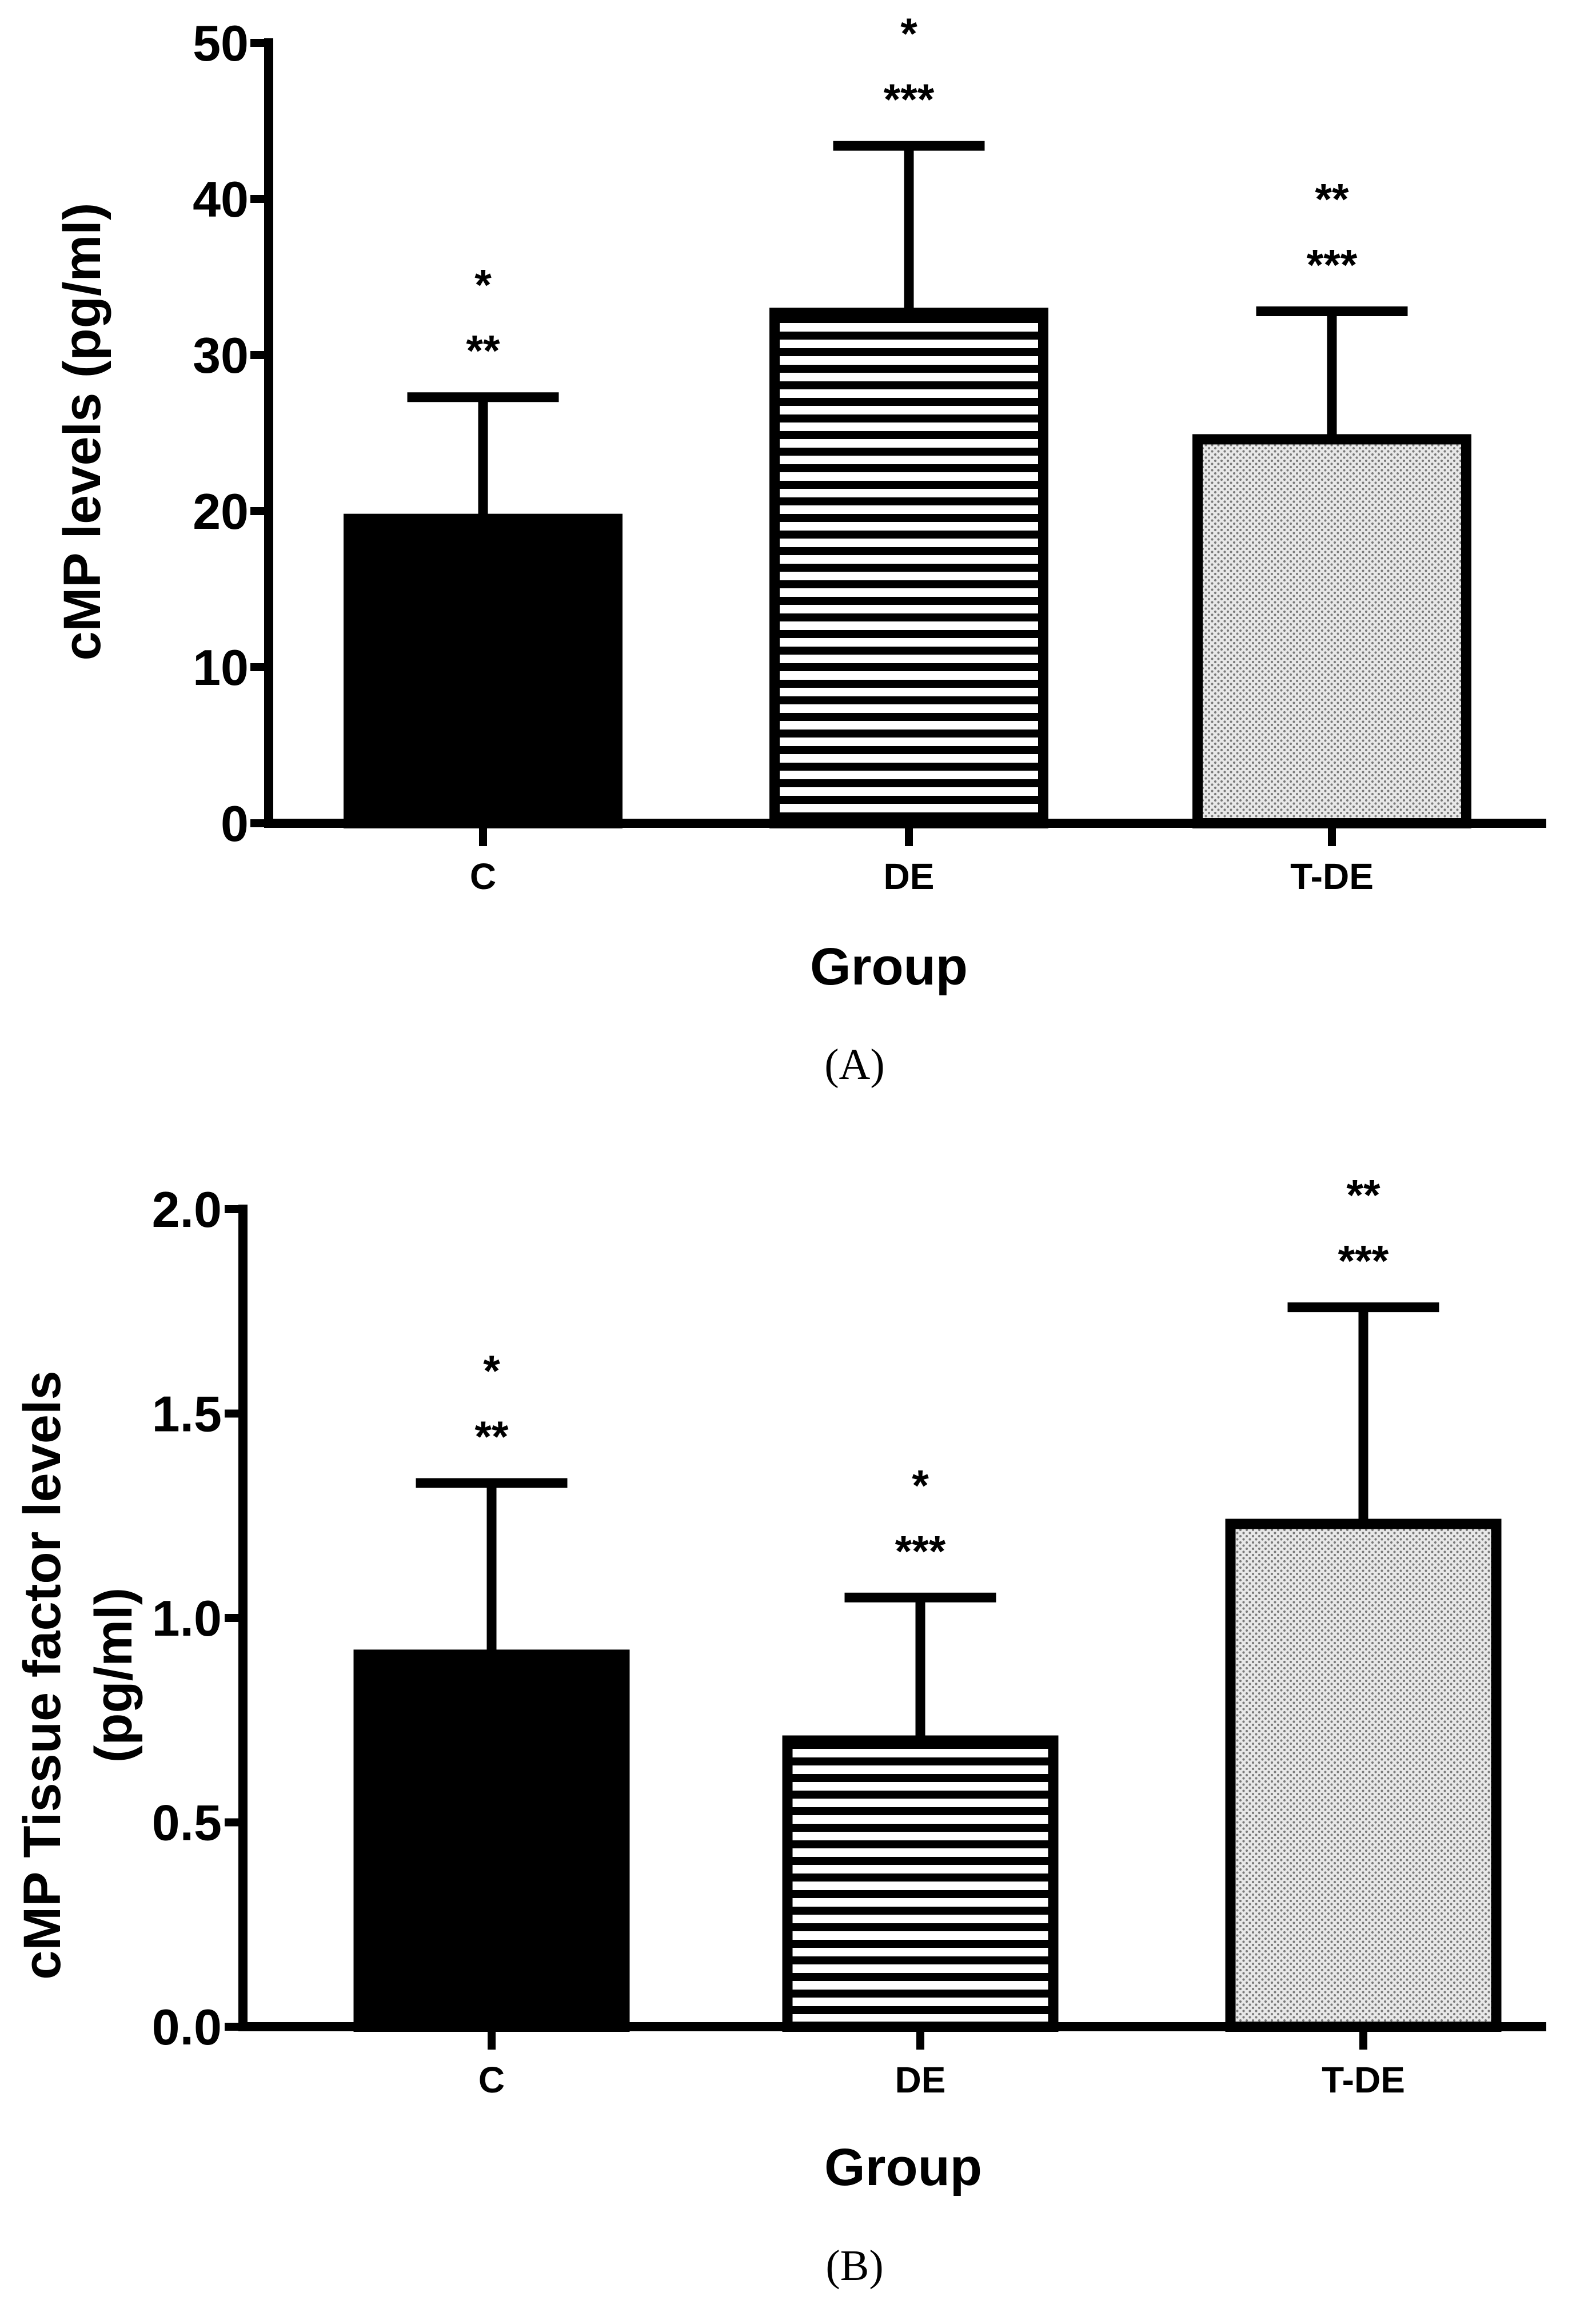 The height and width of the screenshot is (2304, 1596). I want to click on panel-a-x-axis-title: Group, so click(889, 967).